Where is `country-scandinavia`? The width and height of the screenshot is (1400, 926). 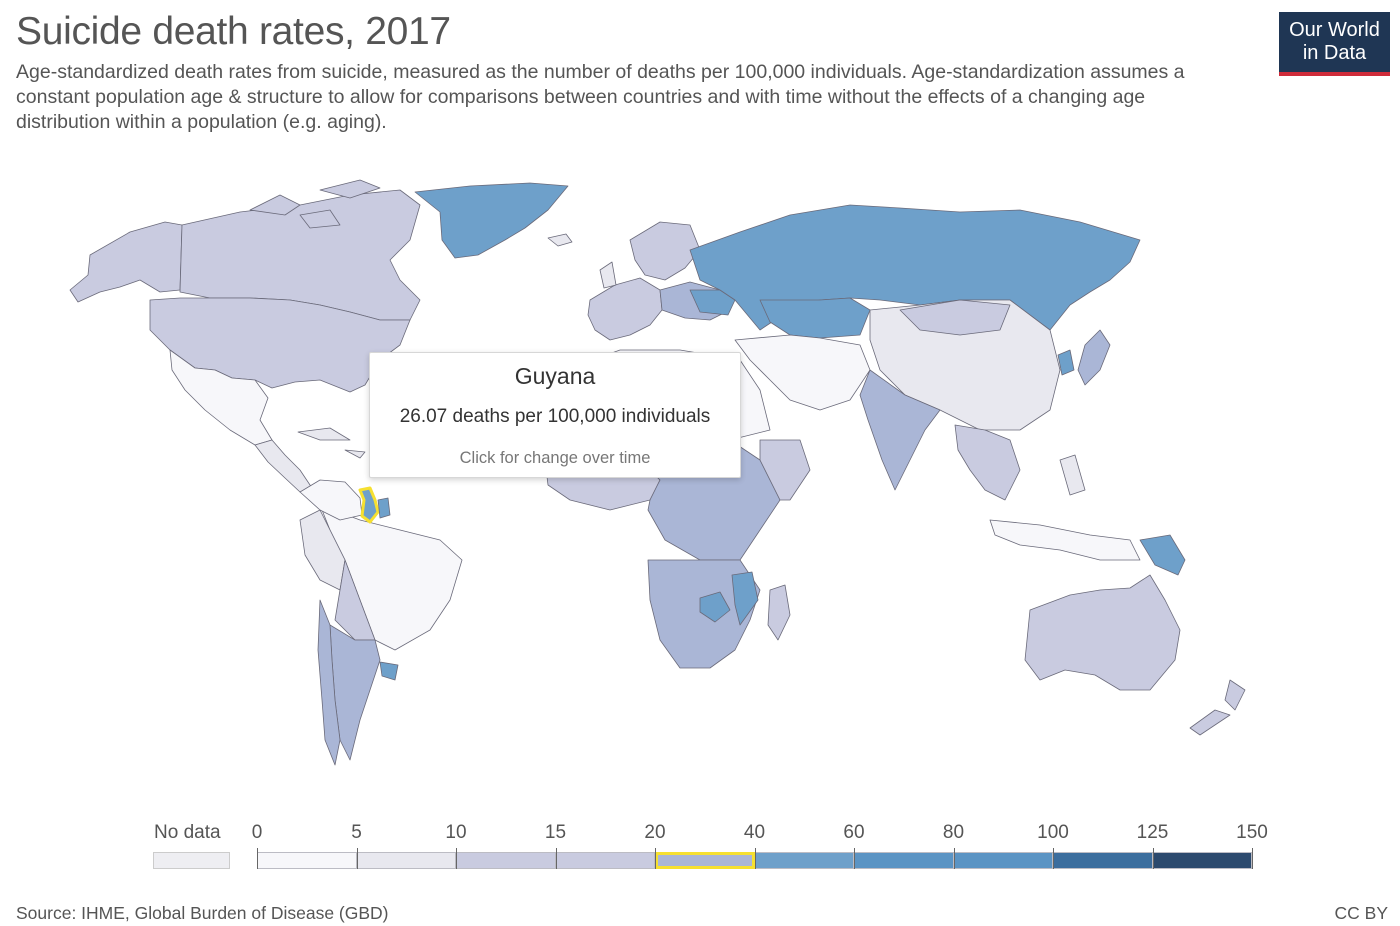 country-scandinavia is located at coordinates (665, 251).